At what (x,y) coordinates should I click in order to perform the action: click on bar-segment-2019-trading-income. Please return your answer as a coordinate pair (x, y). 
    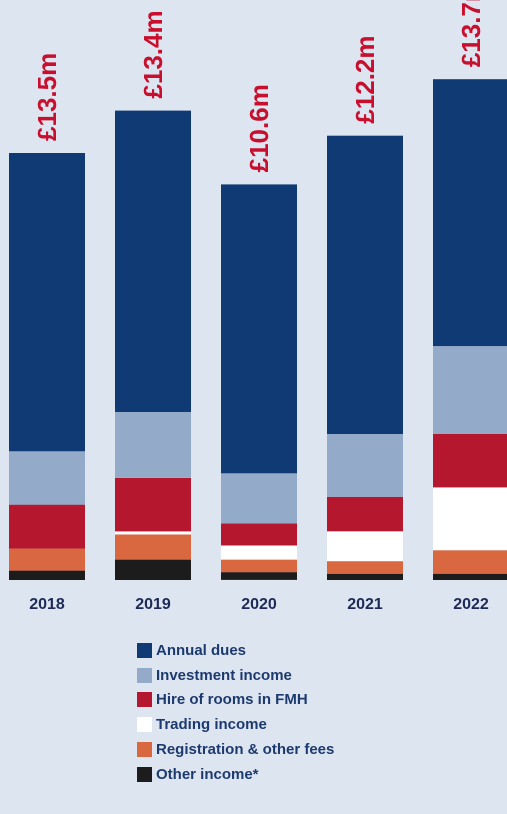
    Looking at the image, I should click on (153, 533).